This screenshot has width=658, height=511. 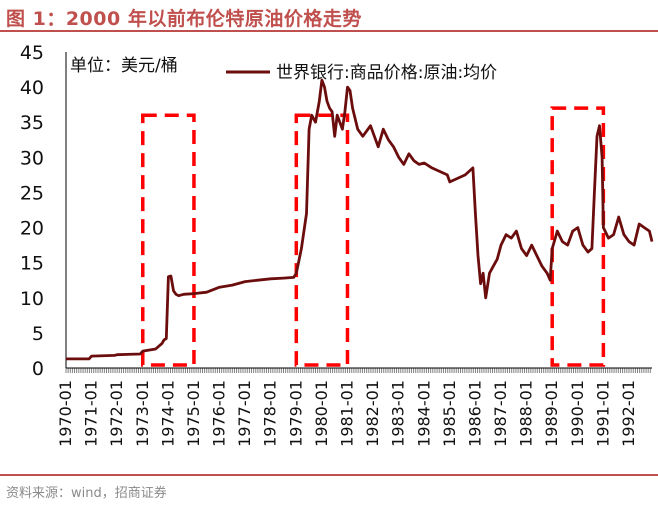 I want to click on x-tick-label: 1981-01, so click(x=346, y=413).